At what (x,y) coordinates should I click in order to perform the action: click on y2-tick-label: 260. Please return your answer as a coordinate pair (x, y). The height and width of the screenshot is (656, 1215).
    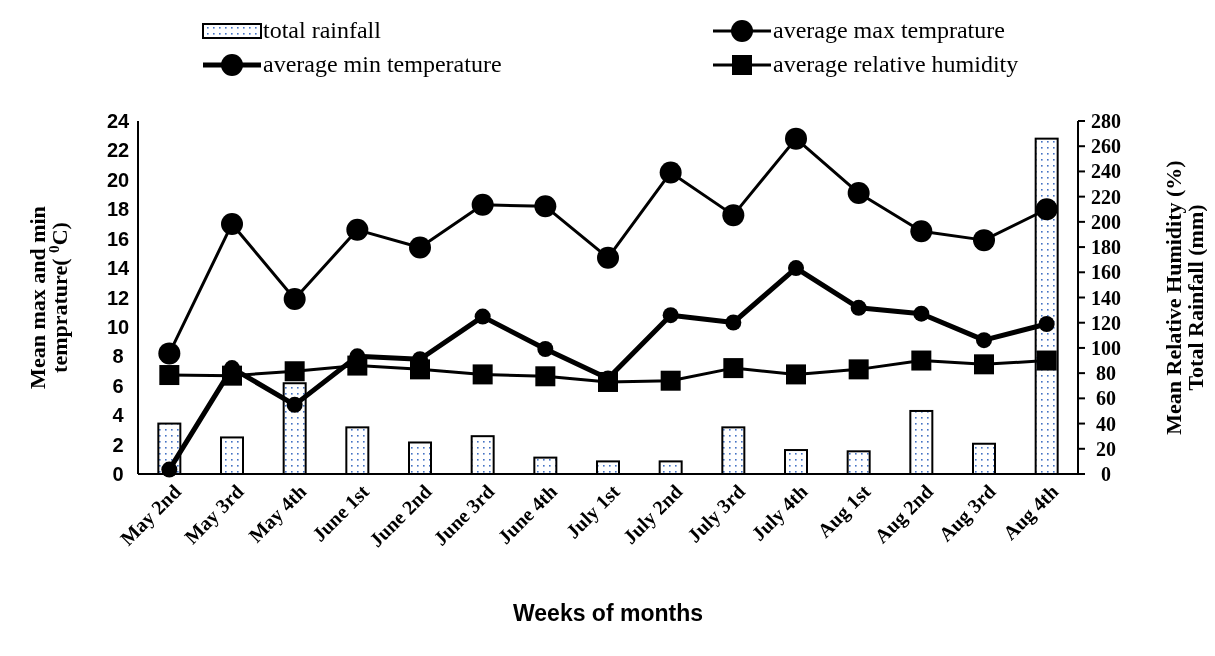
    Looking at the image, I should click on (1106, 146).